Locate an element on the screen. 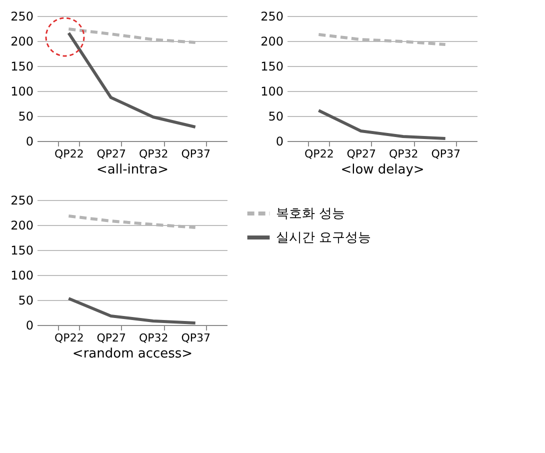  x-axis-title: <low delay> is located at coordinates (382, 170).